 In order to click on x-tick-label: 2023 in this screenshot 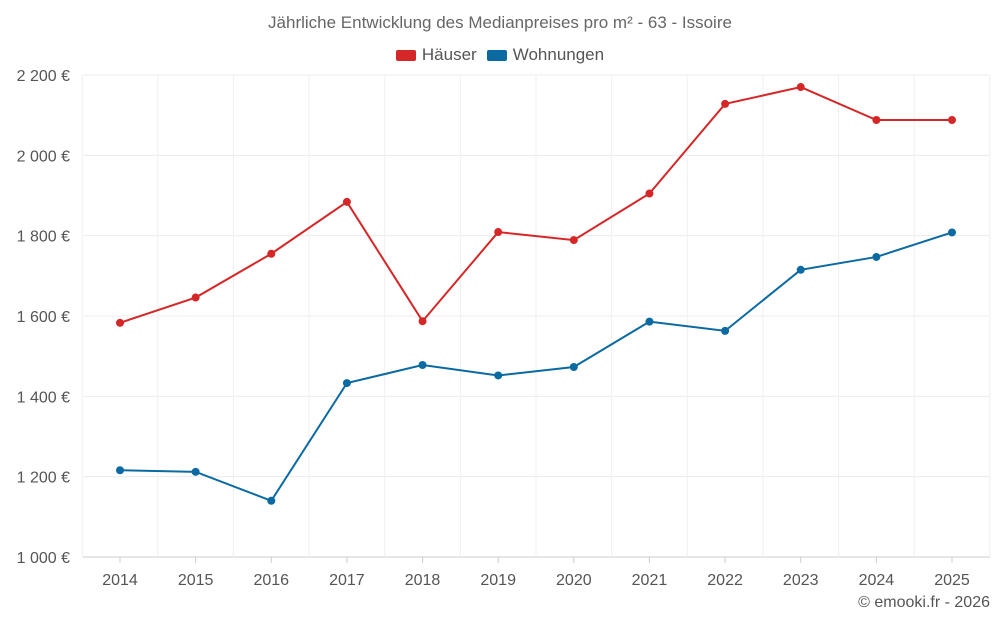, I will do `click(801, 580)`.